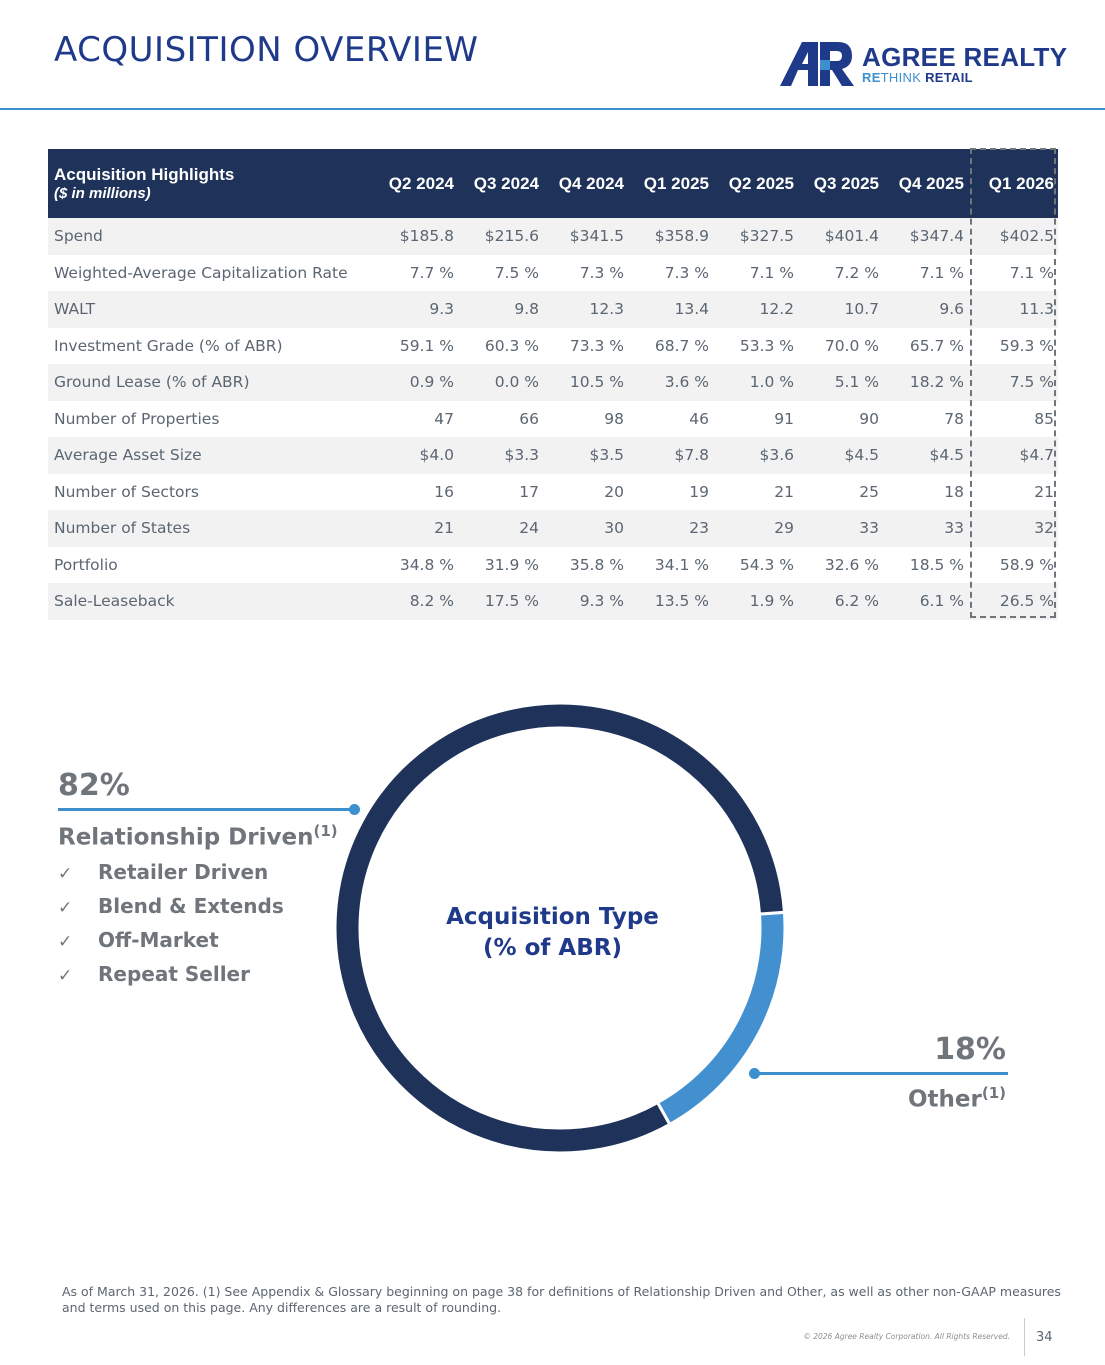 Image resolution: width=1105 pixels, height=1365 pixels. Describe the element at coordinates (846, 183) in the screenshot. I see `column-header: Q3 2025` at that location.